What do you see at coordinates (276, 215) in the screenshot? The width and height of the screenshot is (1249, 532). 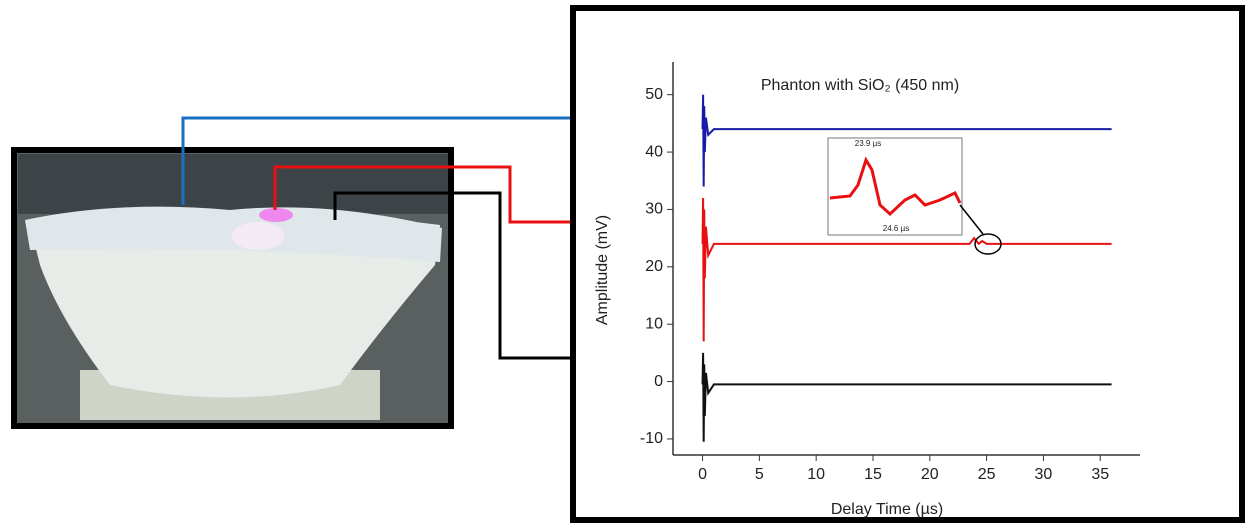 I see `laser-spot` at bounding box center [276, 215].